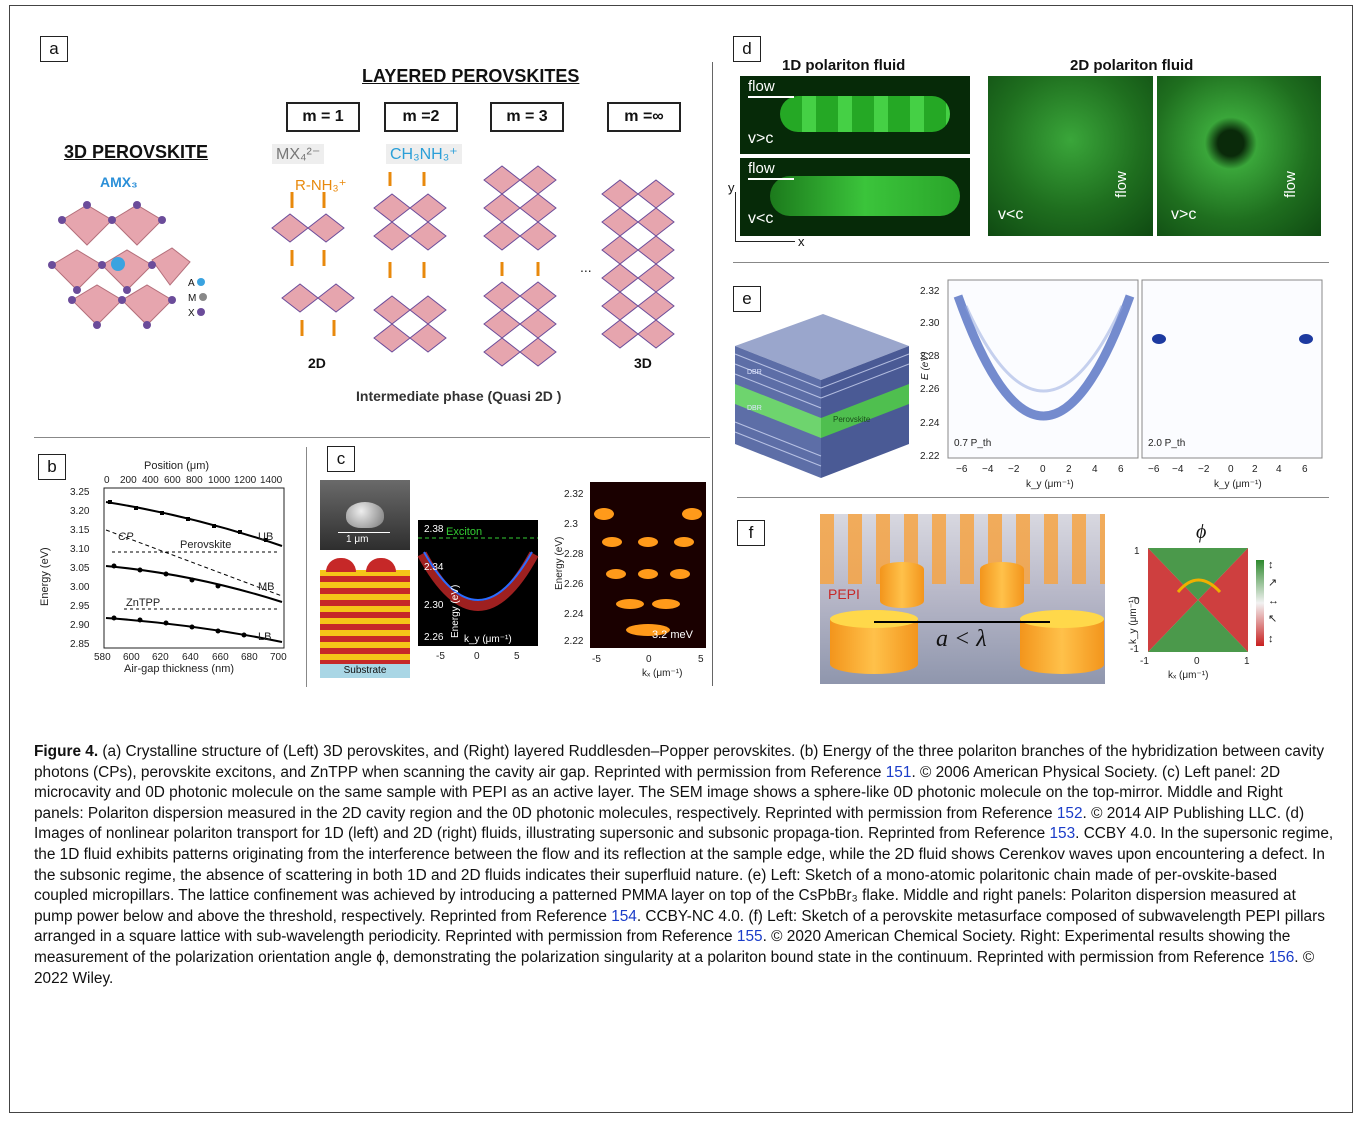  Describe the element at coordinates (80, 644) in the screenshot. I see `svg-text: 2.85` at that location.